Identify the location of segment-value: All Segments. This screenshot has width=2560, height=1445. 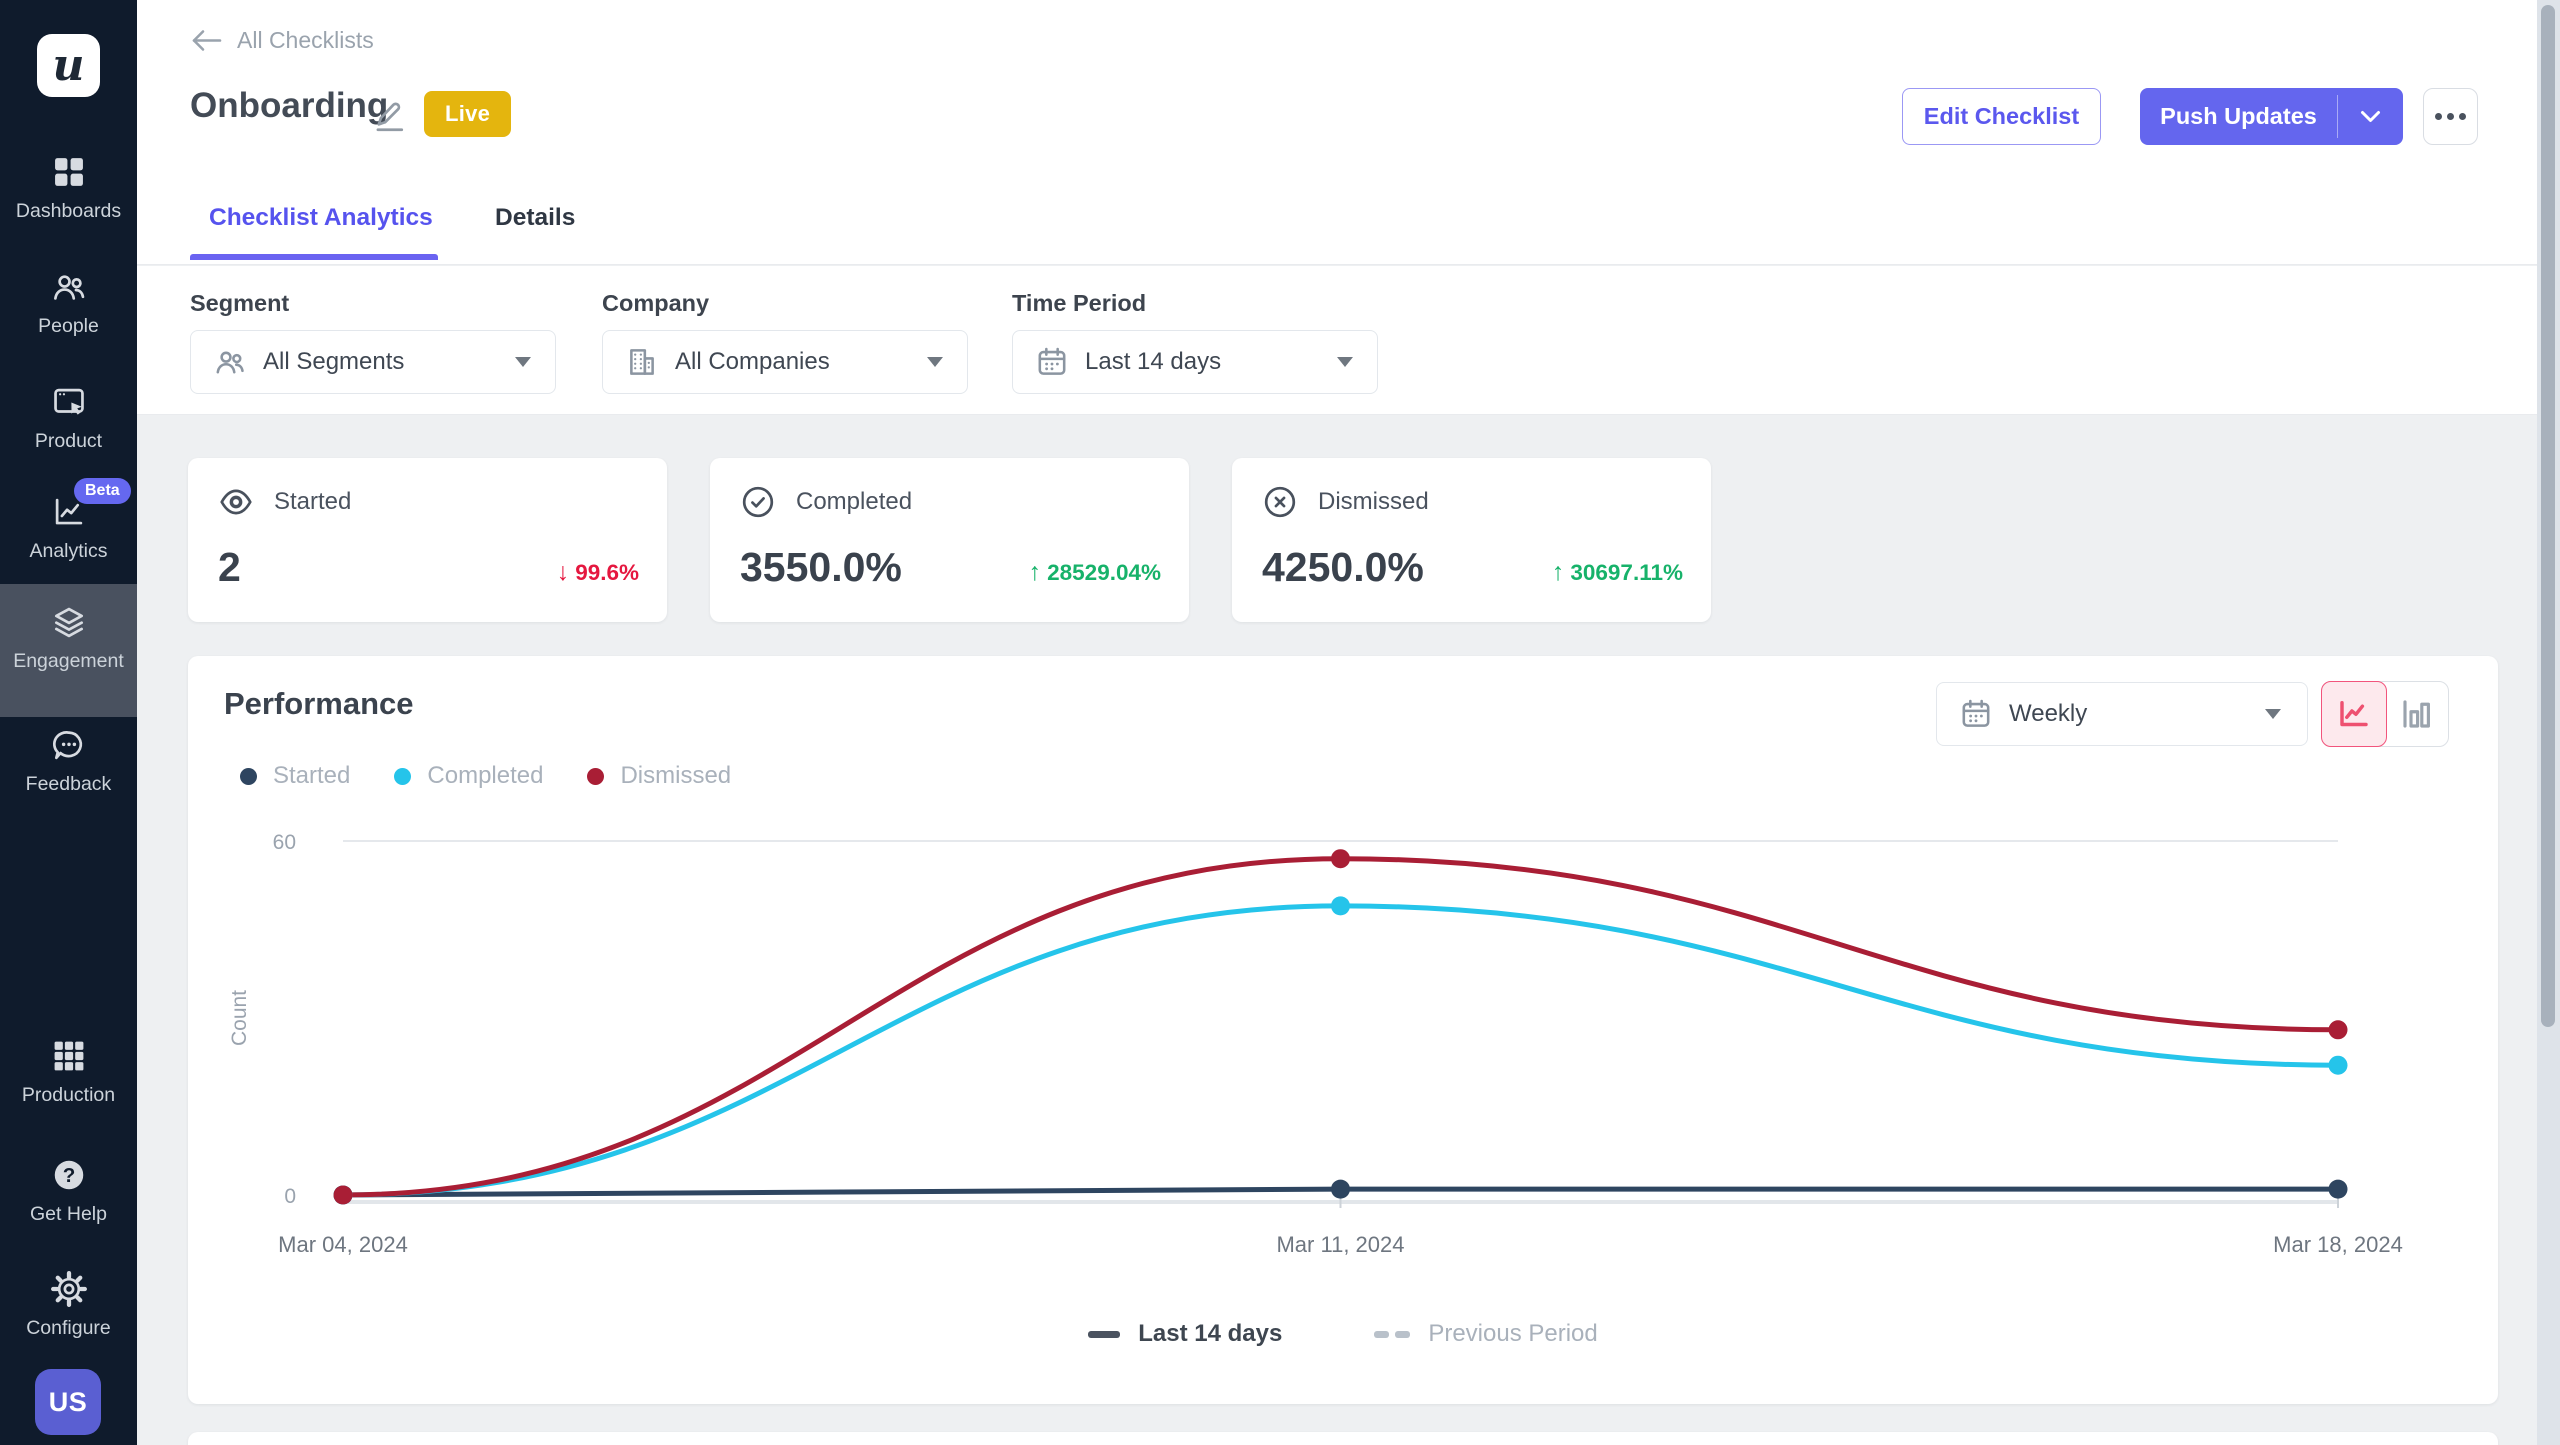
(334, 361).